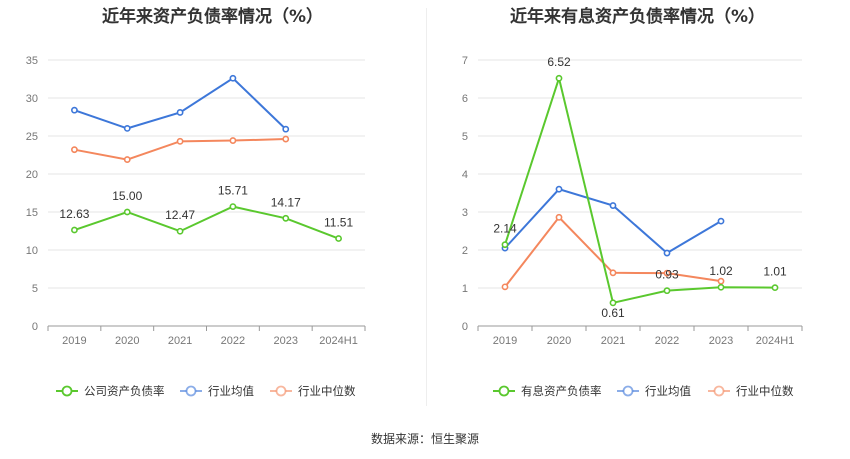 This screenshot has height=459, width=850. I want to click on data-label: 11.51, so click(338, 223).